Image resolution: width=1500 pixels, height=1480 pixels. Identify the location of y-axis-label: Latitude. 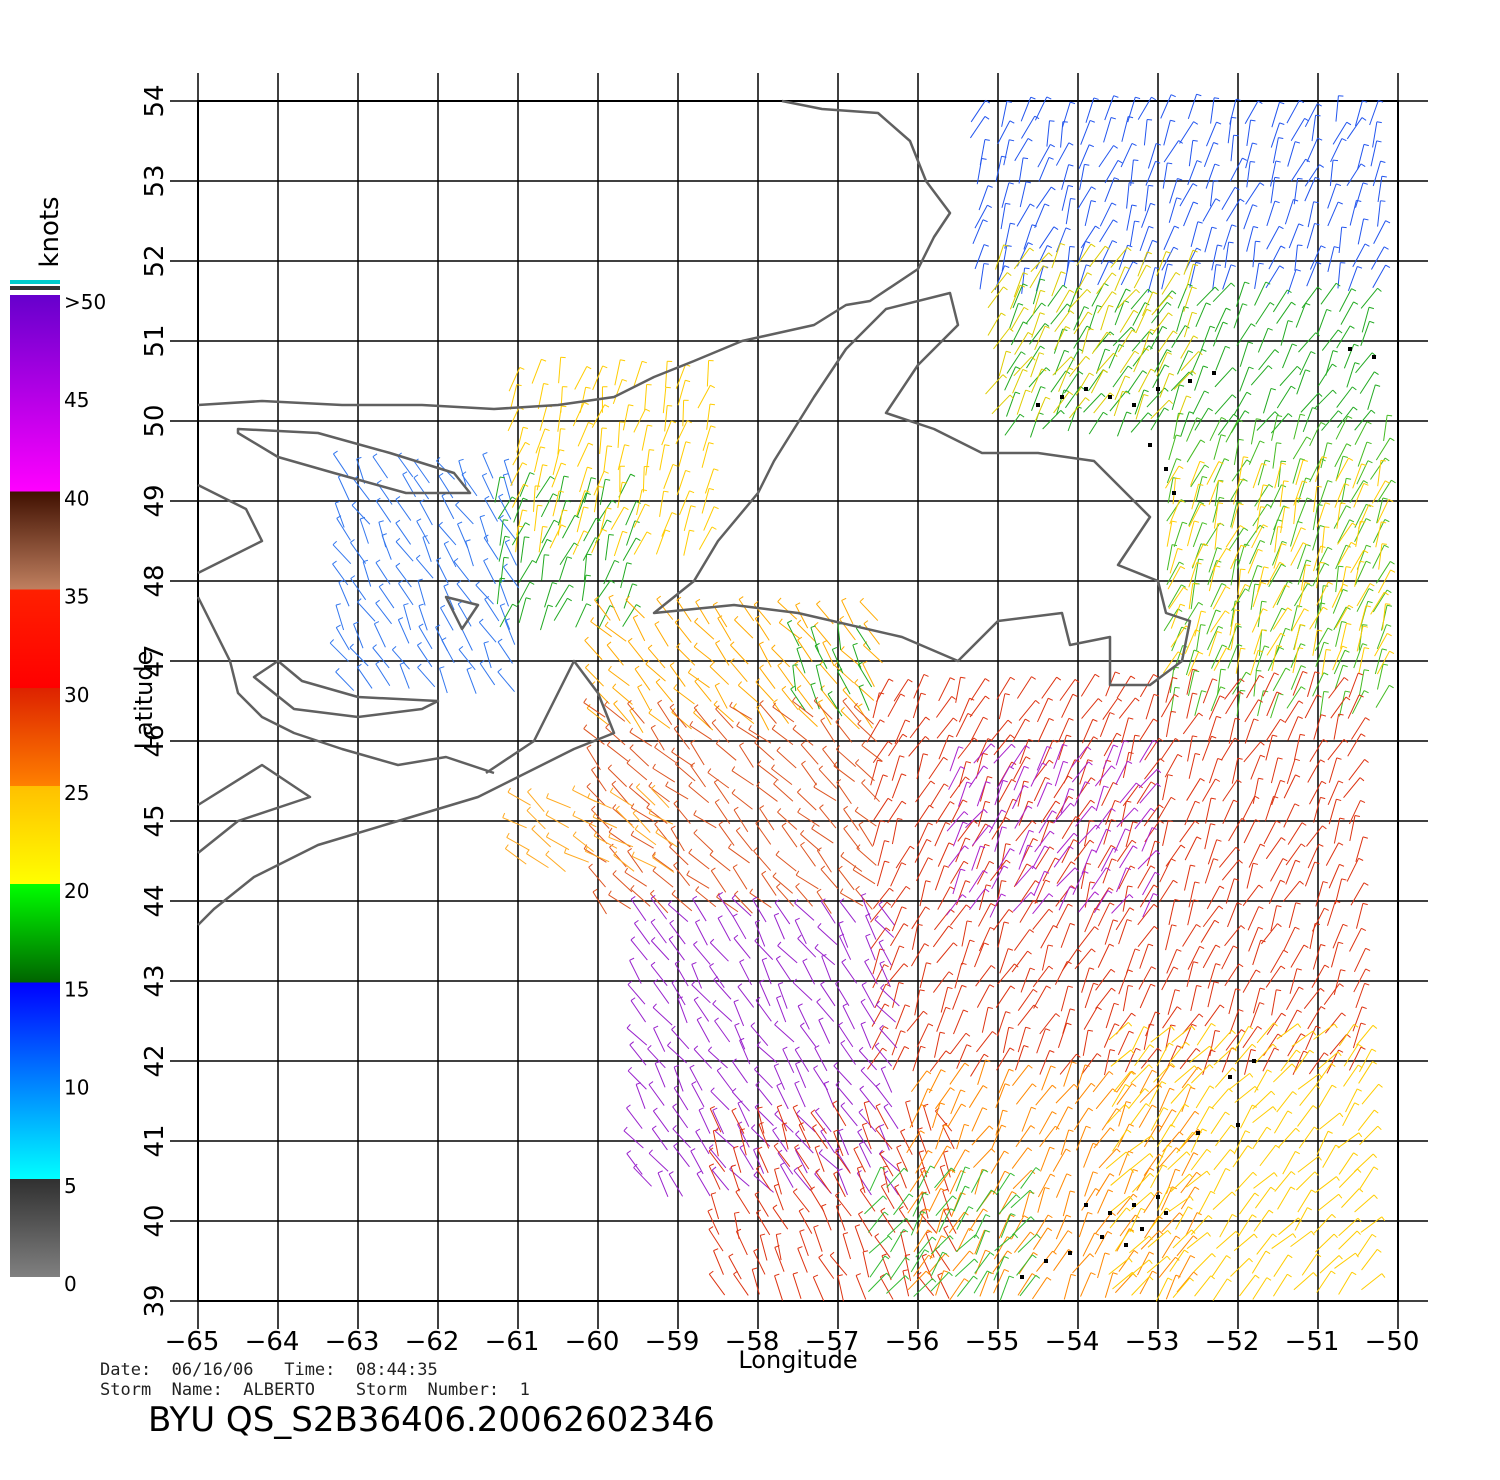
(144, 700).